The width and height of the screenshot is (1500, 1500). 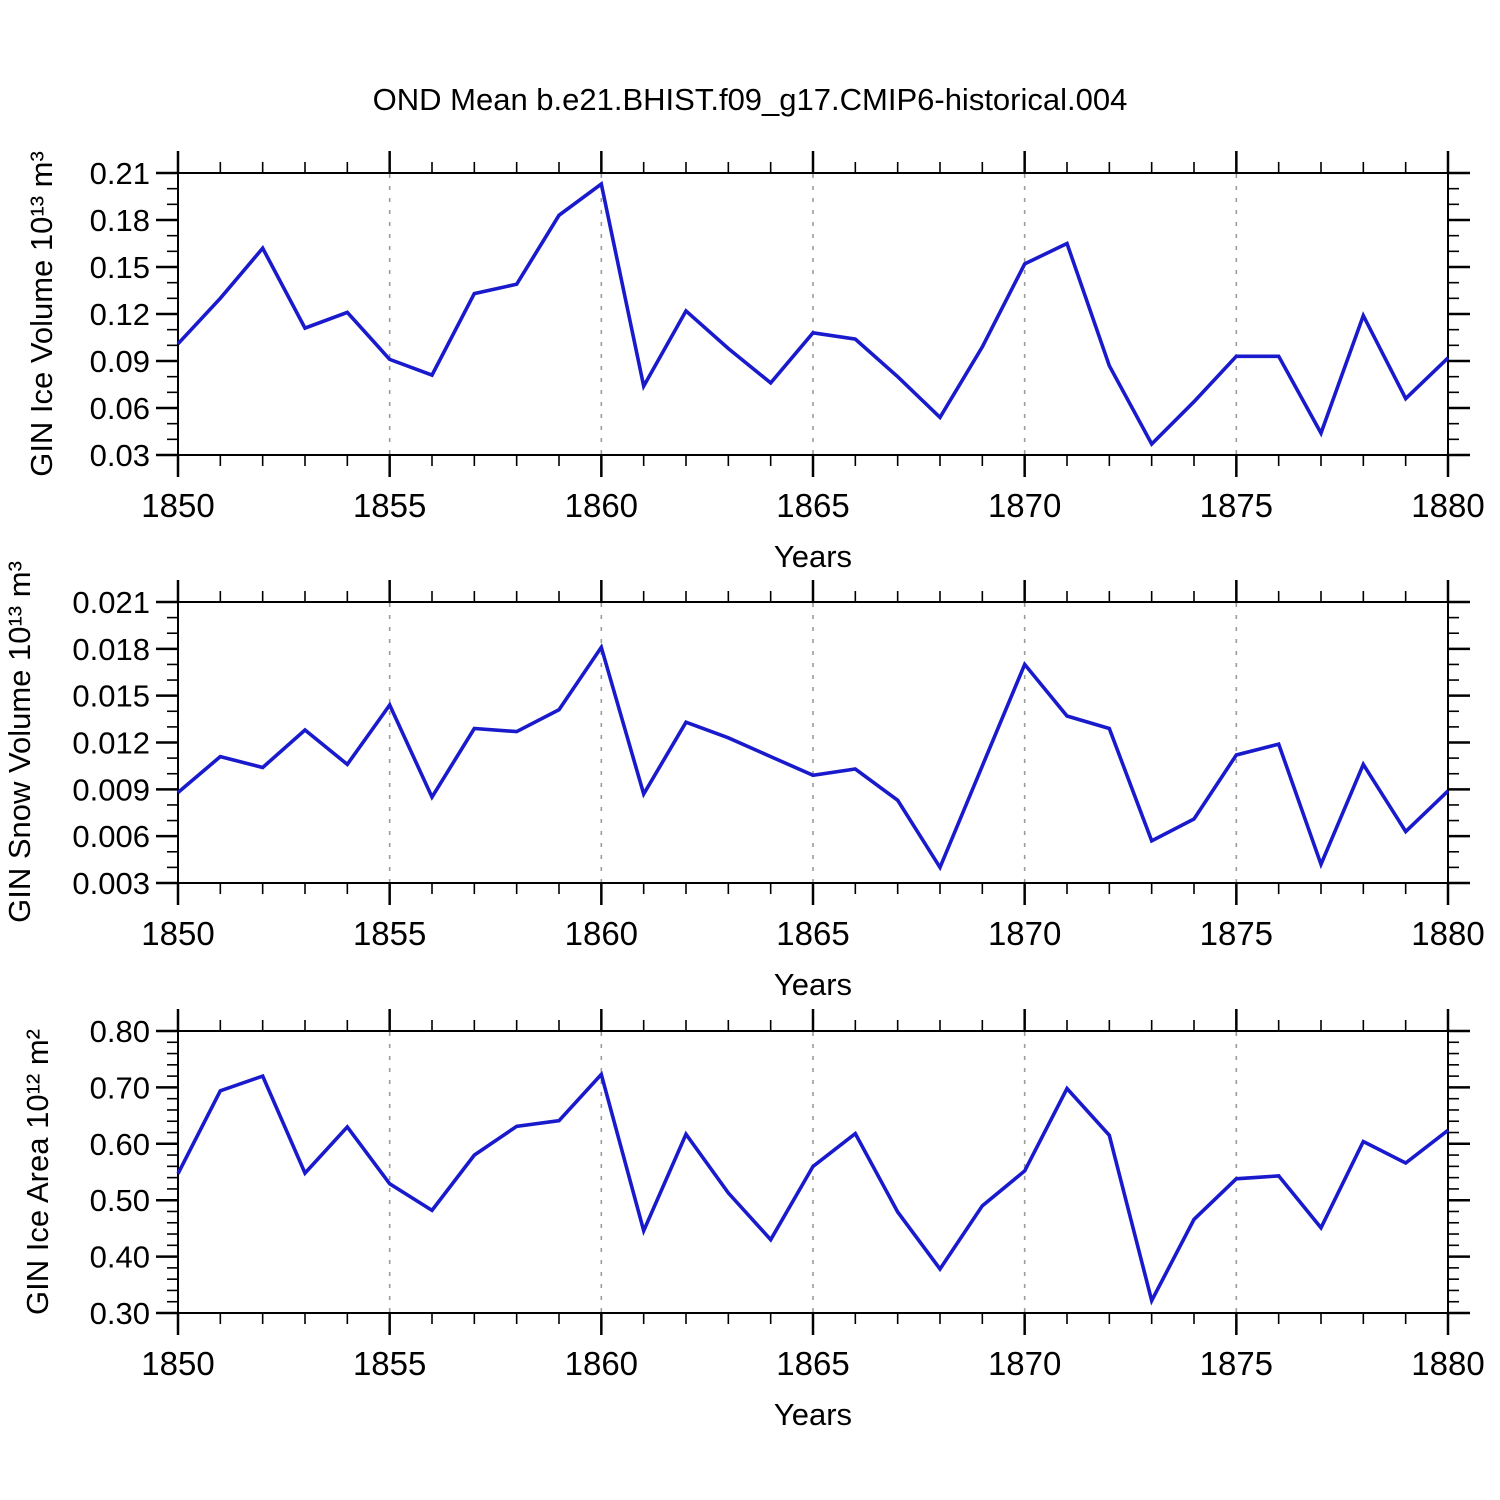 What do you see at coordinates (111, 602) in the screenshot?
I see `y-tick-label: 0.021` at bounding box center [111, 602].